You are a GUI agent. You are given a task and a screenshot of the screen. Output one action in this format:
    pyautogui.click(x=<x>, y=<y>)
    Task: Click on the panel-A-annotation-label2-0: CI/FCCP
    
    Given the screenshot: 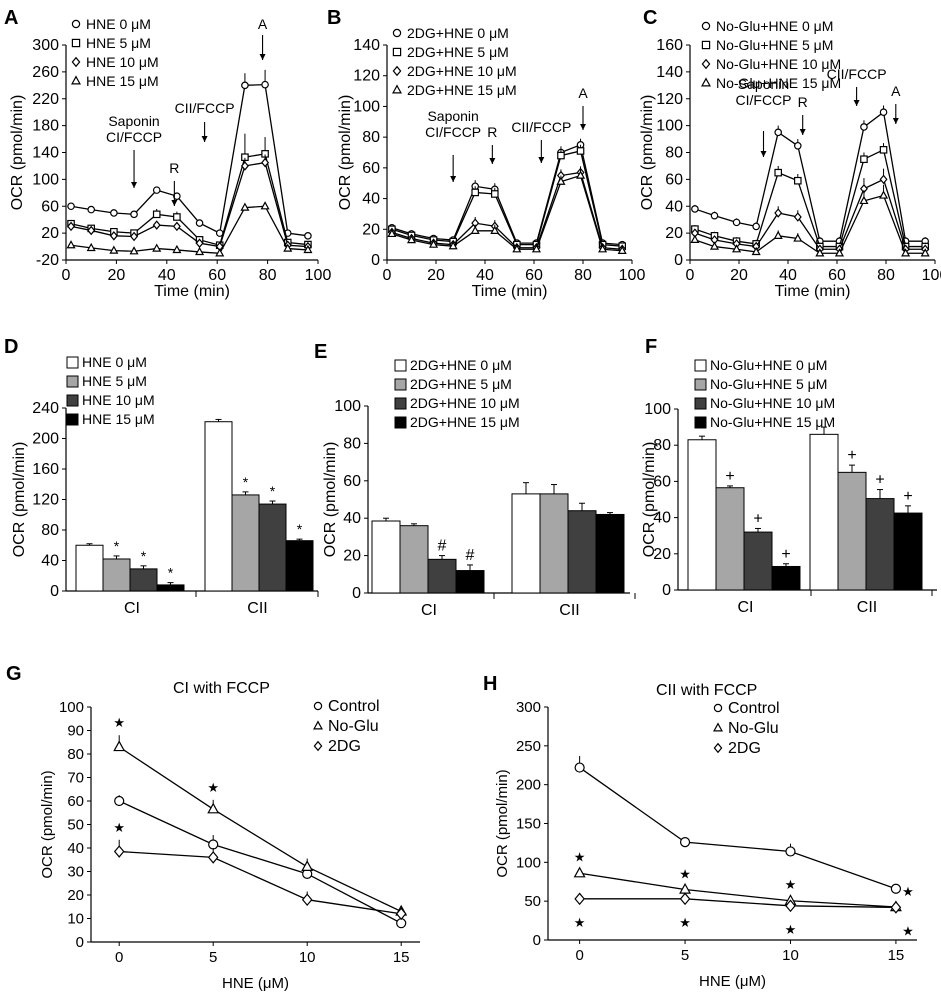 What is the action you would take?
    pyautogui.click(x=134, y=137)
    